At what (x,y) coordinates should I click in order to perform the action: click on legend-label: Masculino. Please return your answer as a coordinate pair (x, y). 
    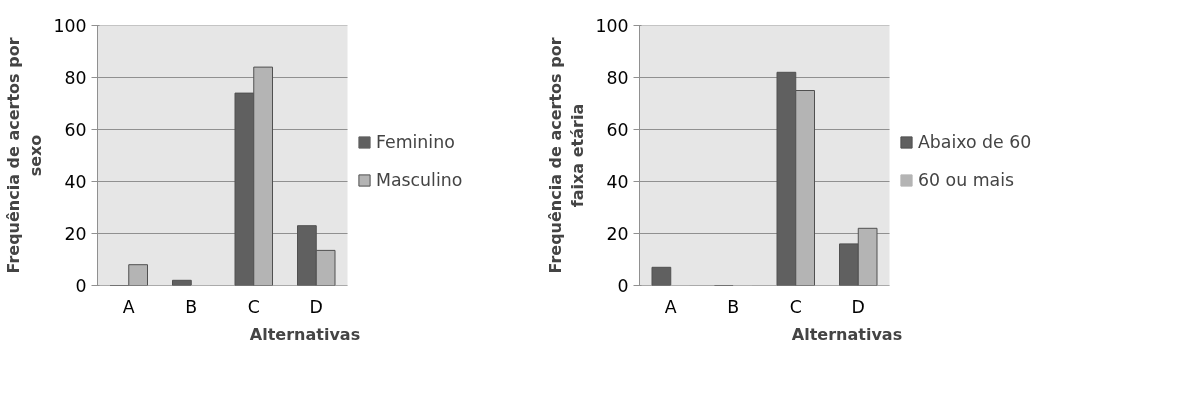
    Looking at the image, I should click on (419, 180).